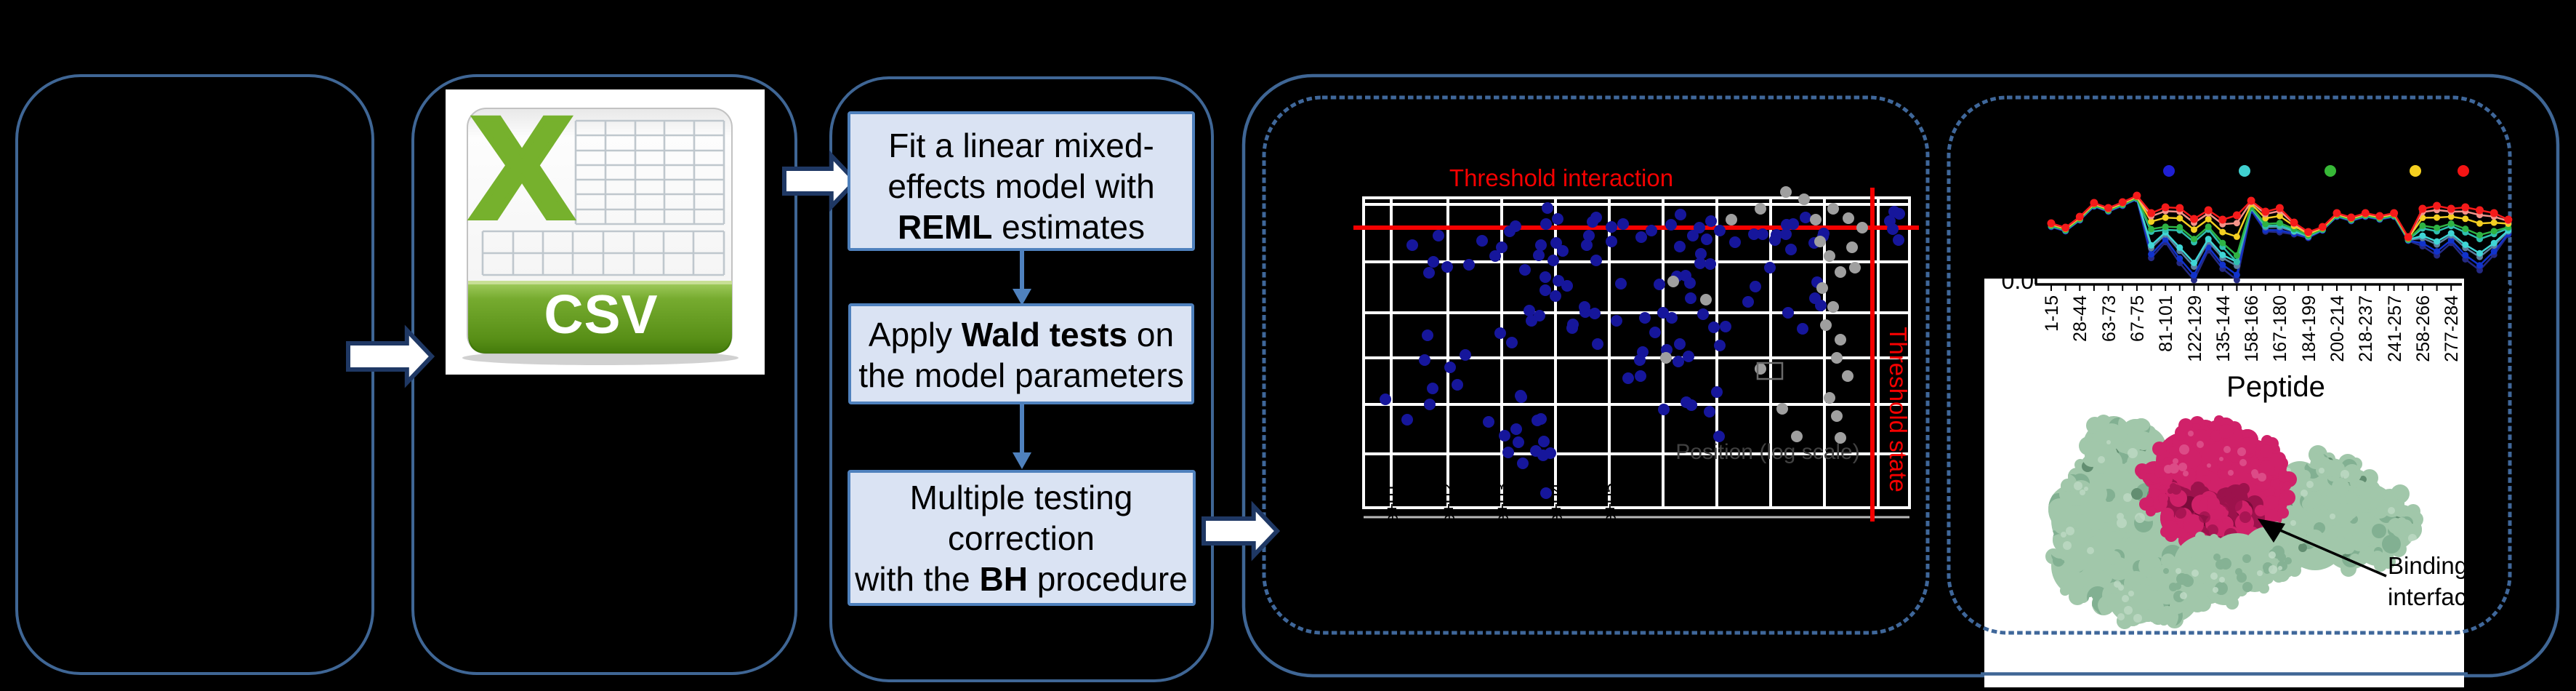 This screenshot has width=2576, height=691. I want to click on svg-text: correction, so click(1021, 538).